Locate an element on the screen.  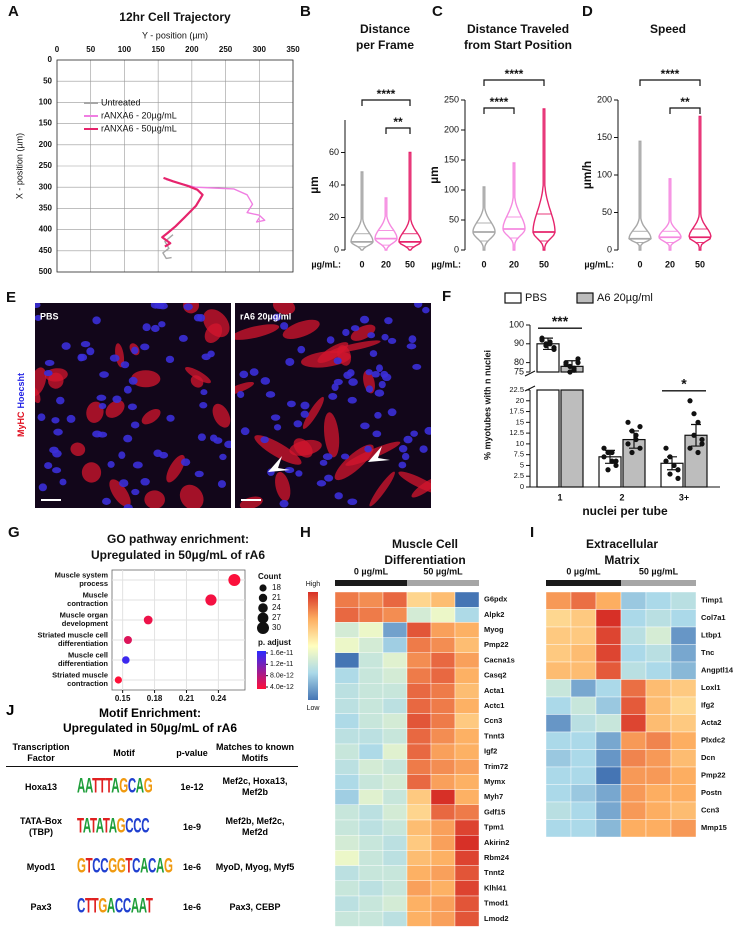
group-label: 0 µg/mL is located at coordinates (583, 571).